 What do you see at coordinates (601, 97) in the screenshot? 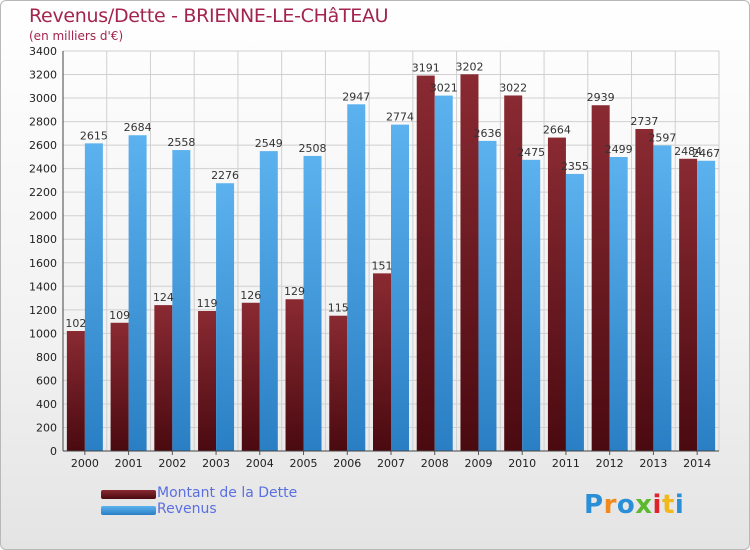
I see `data-label-debt: 2939` at bounding box center [601, 97].